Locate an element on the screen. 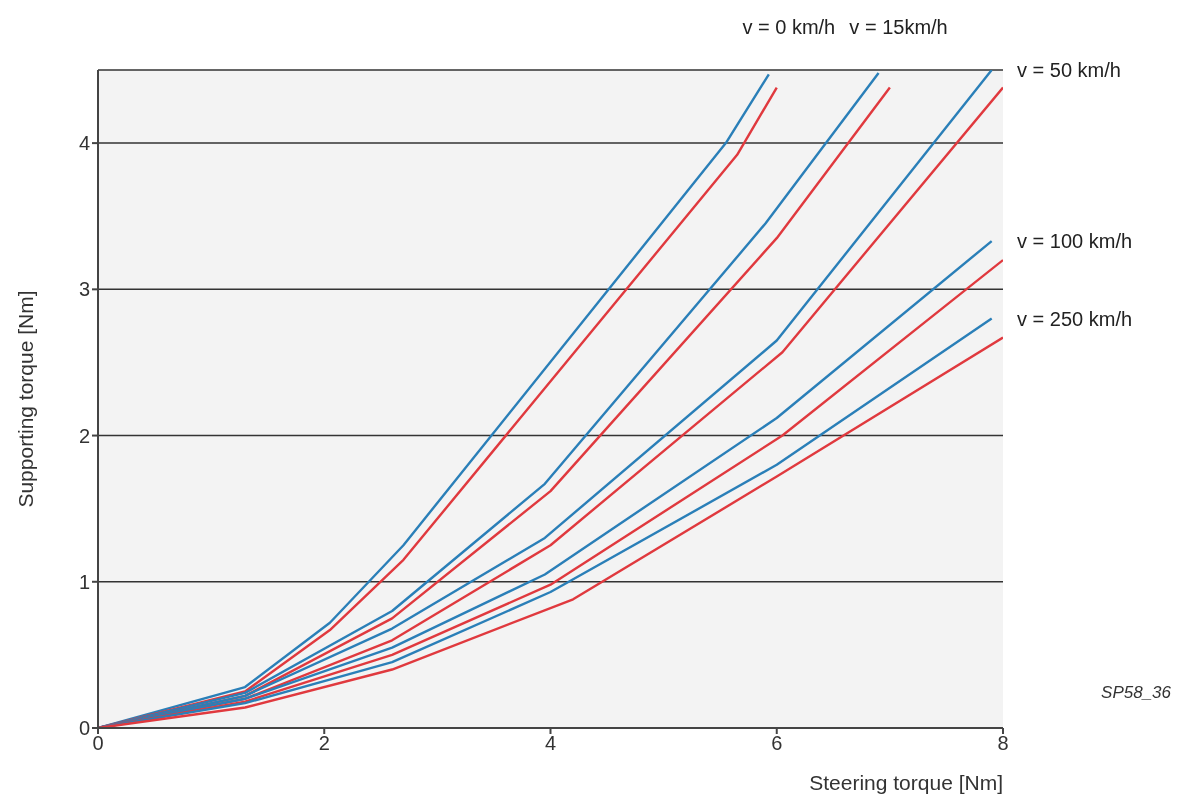  text: SP58_36 is located at coordinates (1136, 692).